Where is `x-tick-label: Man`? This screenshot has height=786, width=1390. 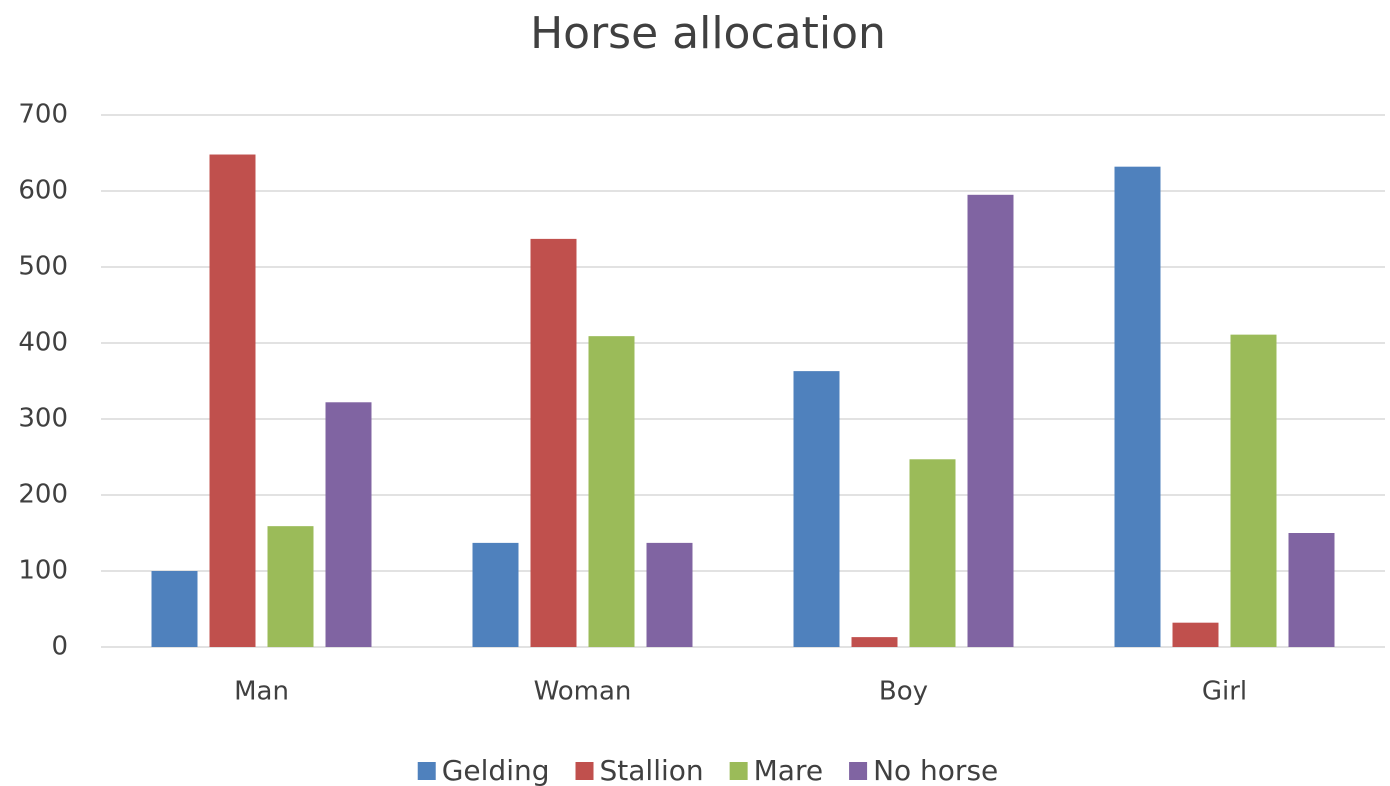 x-tick-label: Man is located at coordinates (261, 692).